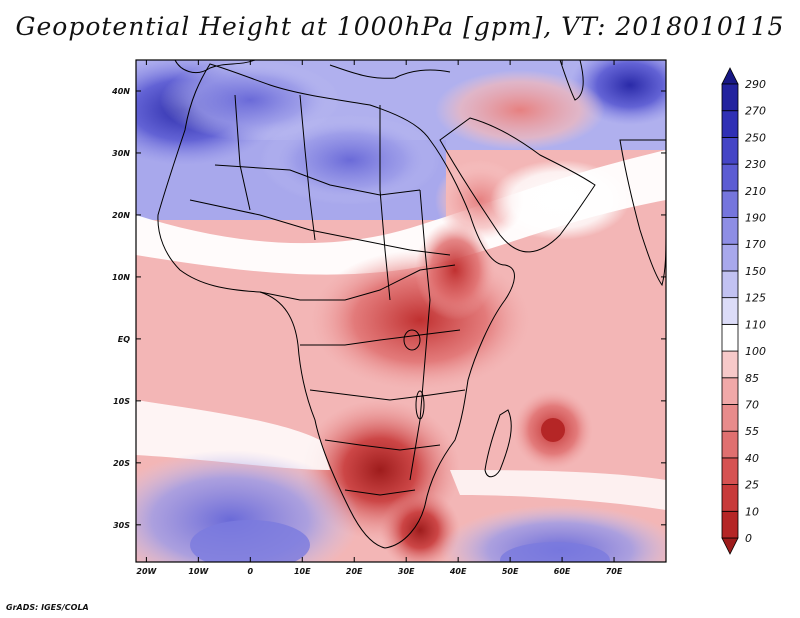 The image size is (800, 618). What do you see at coordinates (198, 571) in the screenshot?
I see `lon-tick-label: 10W` at bounding box center [198, 571].